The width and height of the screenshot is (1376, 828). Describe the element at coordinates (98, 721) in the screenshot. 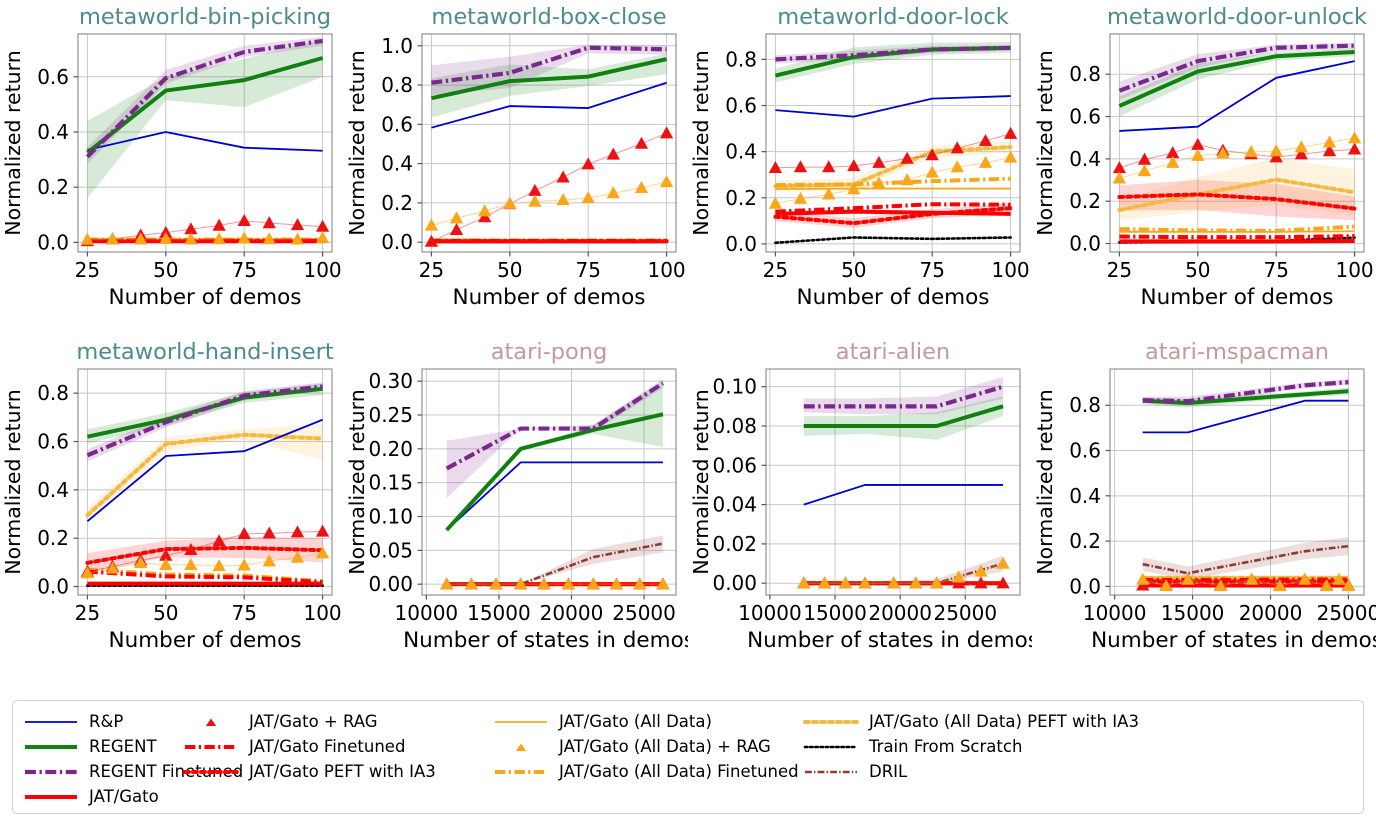

I see `legend-item-rp: R&P` at that location.